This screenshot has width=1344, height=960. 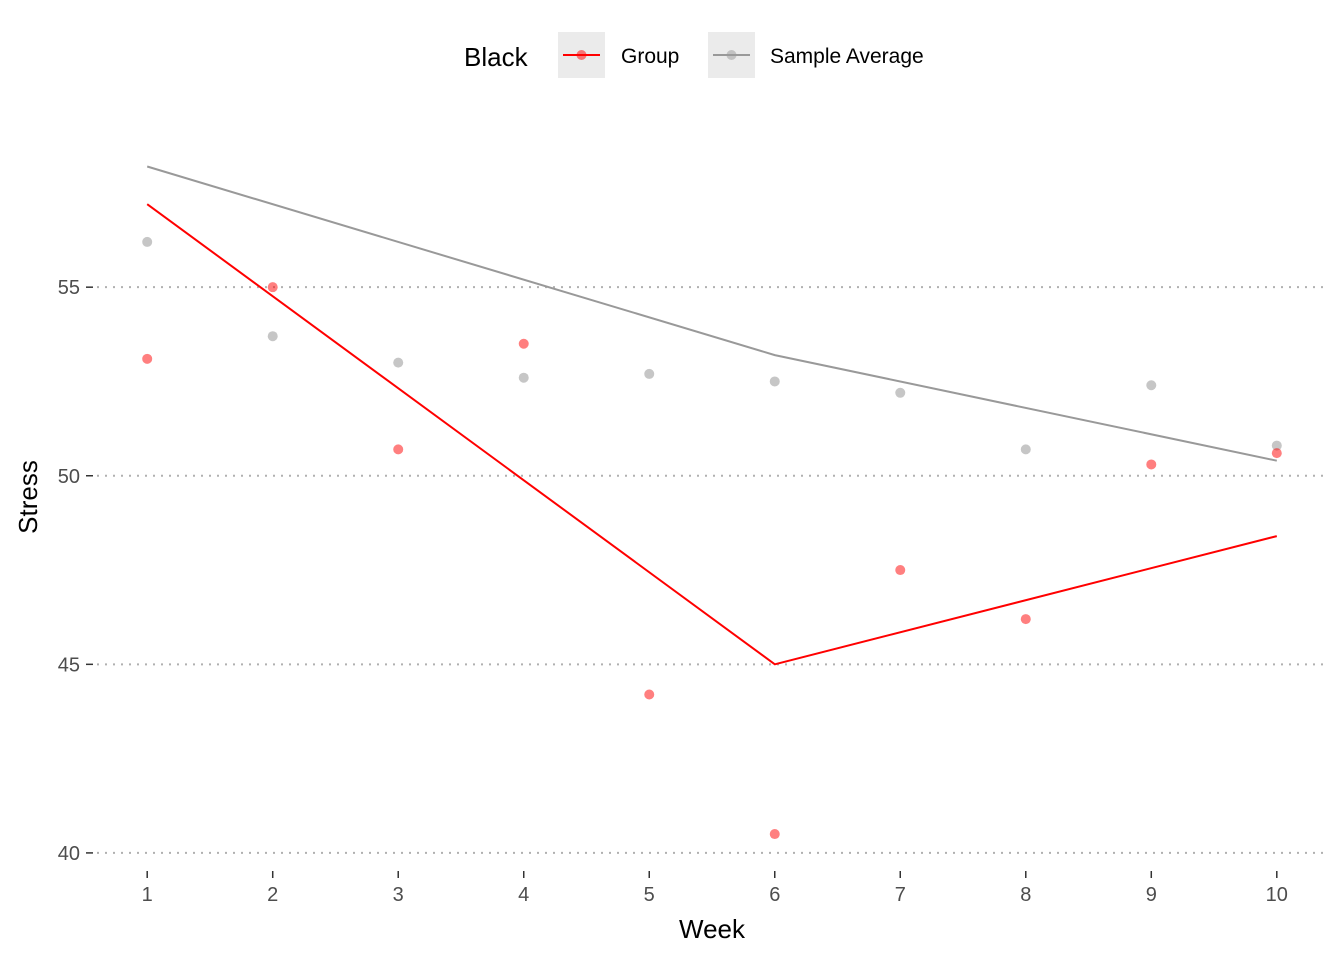 What do you see at coordinates (1151, 895) in the screenshot?
I see `x-tick-label-9: 9` at bounding box center [1151, 895].